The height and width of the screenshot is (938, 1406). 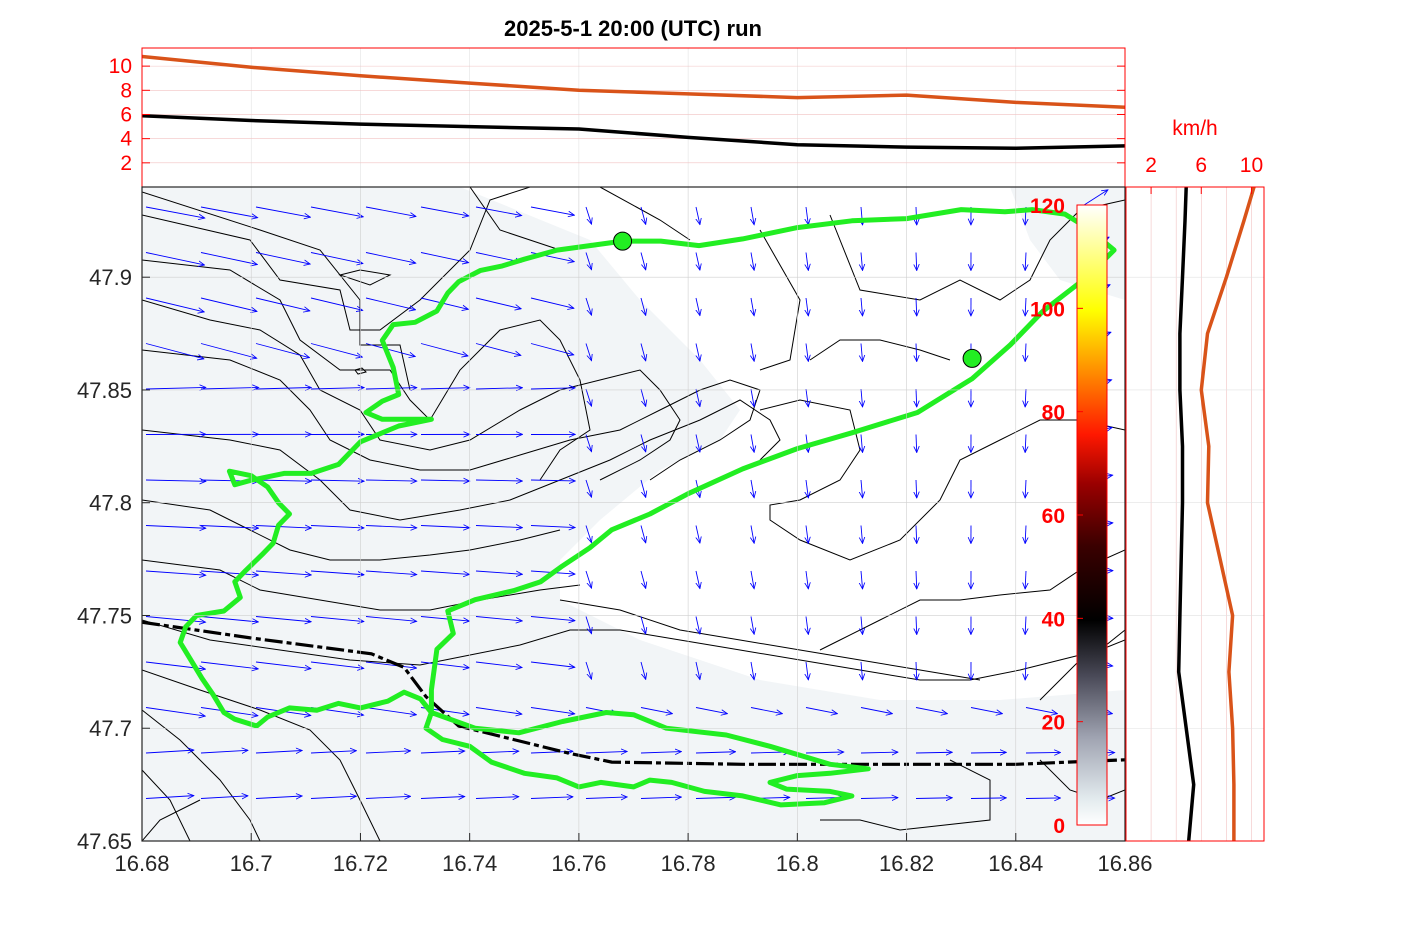 I want to click on x-tick-label: 16.74, so click(x=469, y=863).